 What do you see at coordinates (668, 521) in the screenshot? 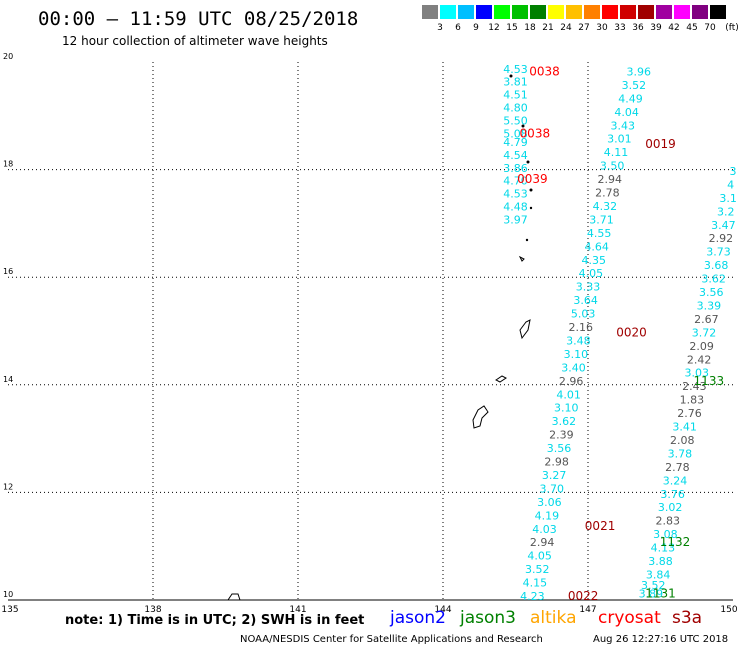
I see `wave-height-label: 2.83` at bounding box center [668, 521].